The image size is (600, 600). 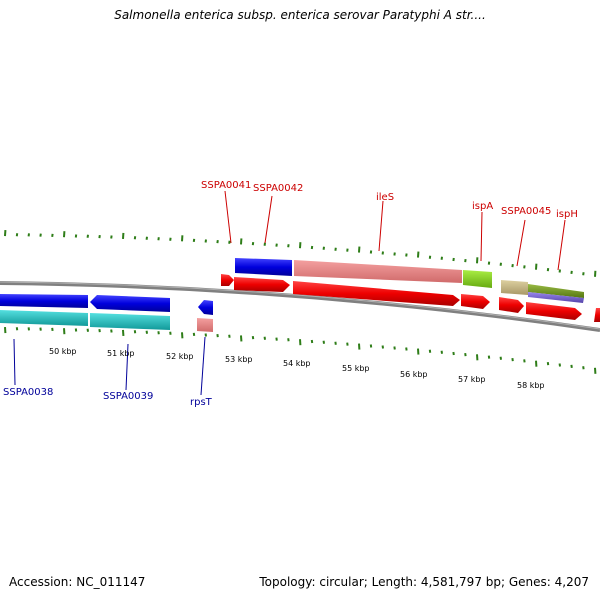 What do you see at coordinates (482, 206) in the screenshot?
I see `gene-label-ispA: ispA` at bounding box center [482, 206].